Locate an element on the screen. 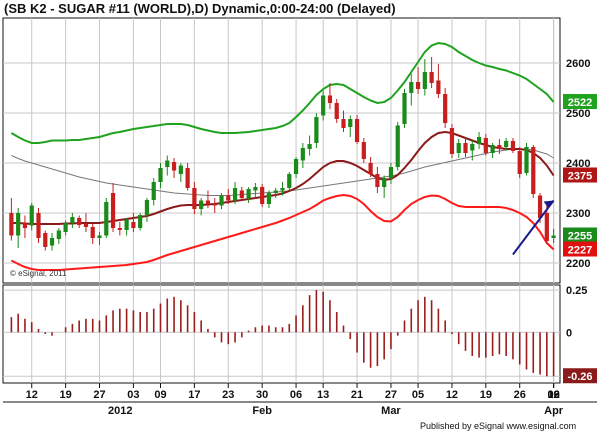 This screenshot has width=600, height=434. date-tick-label: 16 is located at coordinates (553, 395).